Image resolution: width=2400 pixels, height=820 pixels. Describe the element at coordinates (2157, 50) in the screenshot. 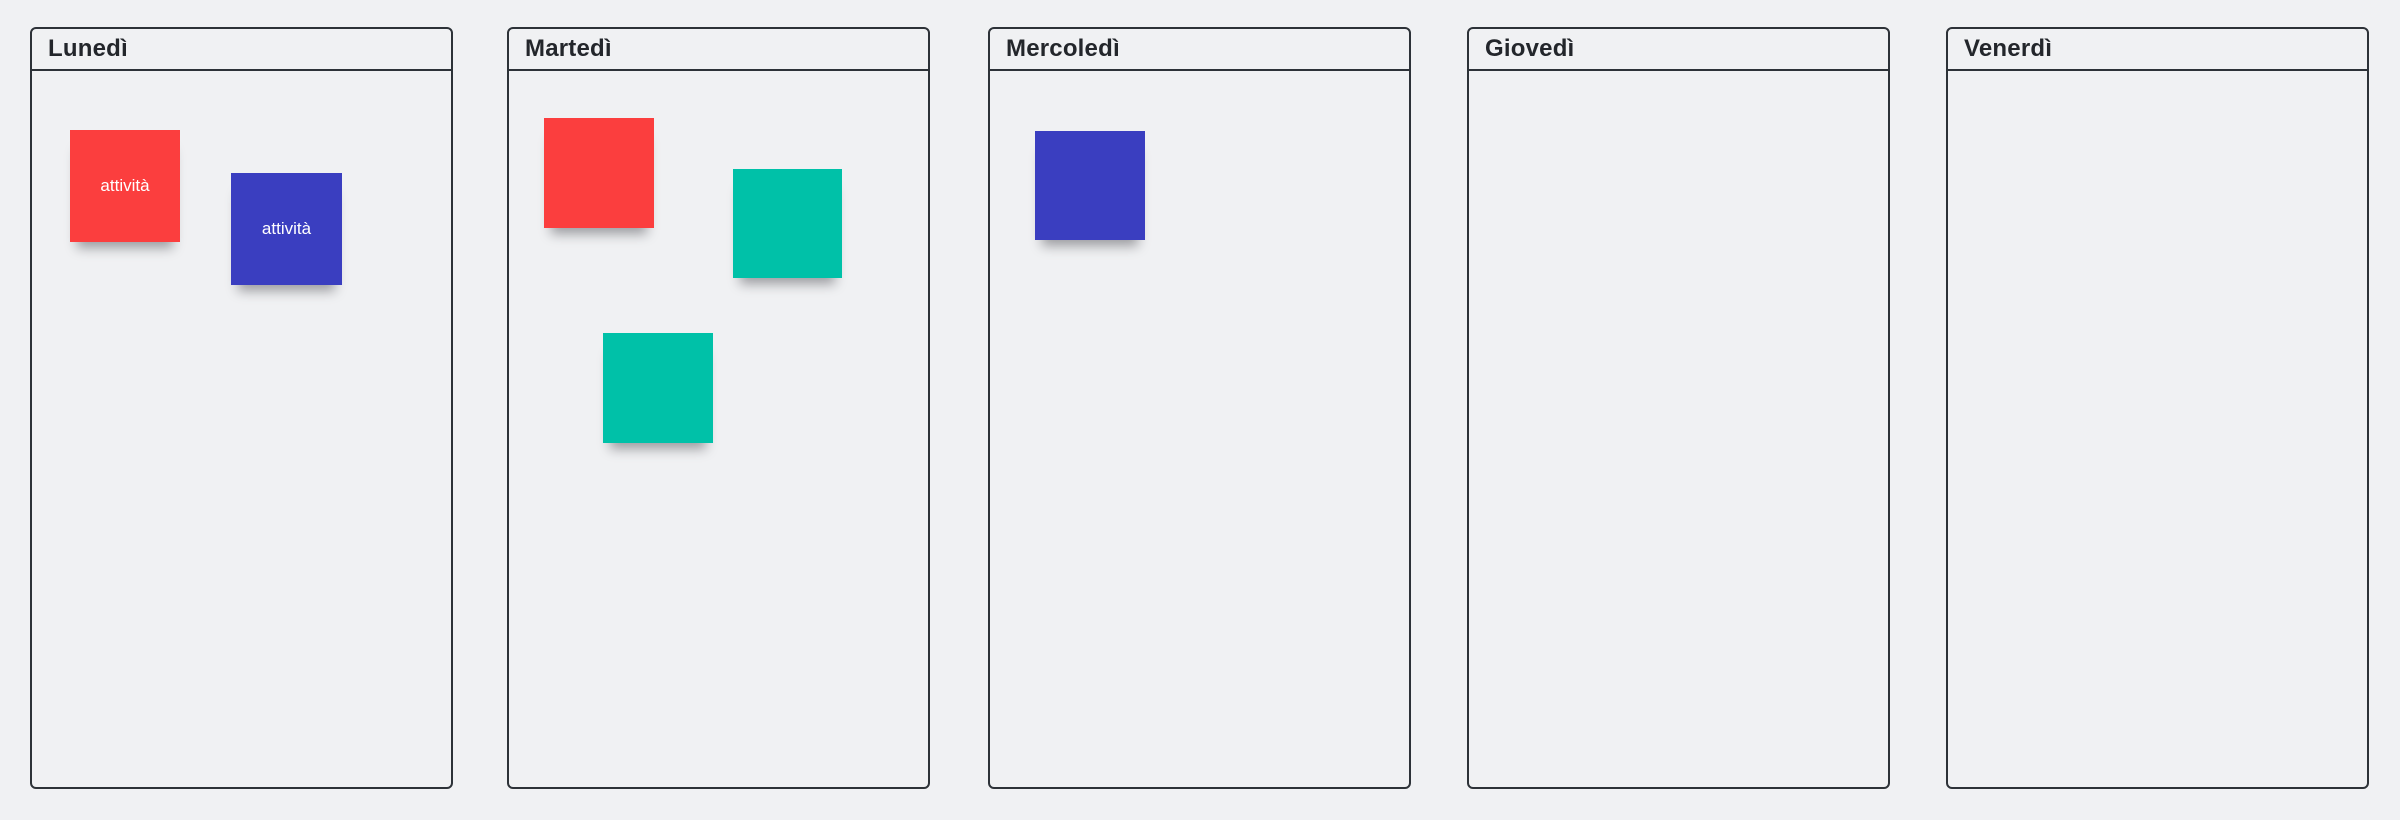

I see `frame-header: Venerdì` at that location.